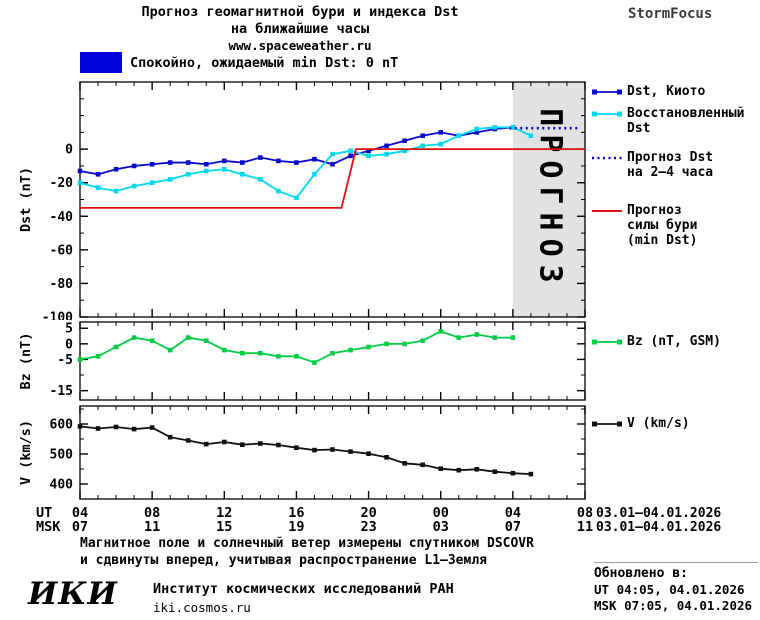 The image size is (760, 620). I want to click on legend-item: Восстановленный Dst, so click(668, 121).